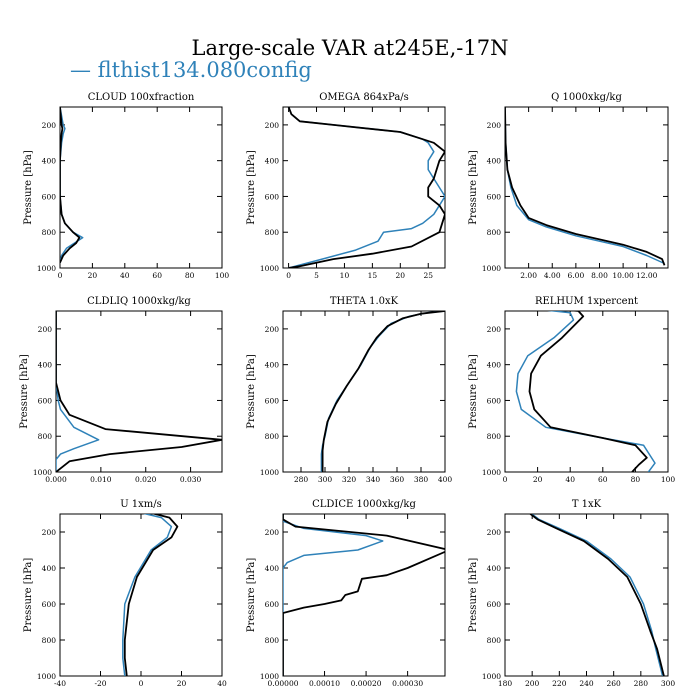  Describe the element at coordinates (139, 301) in the screenshot. I see `panel-title: CLDLIQ 1000xkg/kg` at that location.